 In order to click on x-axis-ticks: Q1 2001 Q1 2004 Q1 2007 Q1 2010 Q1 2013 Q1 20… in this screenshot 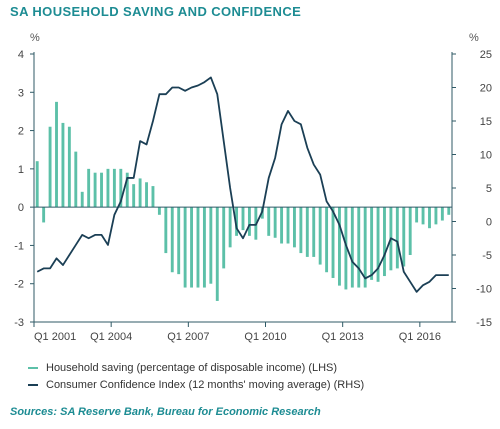, I will do `click(237, 332)`.